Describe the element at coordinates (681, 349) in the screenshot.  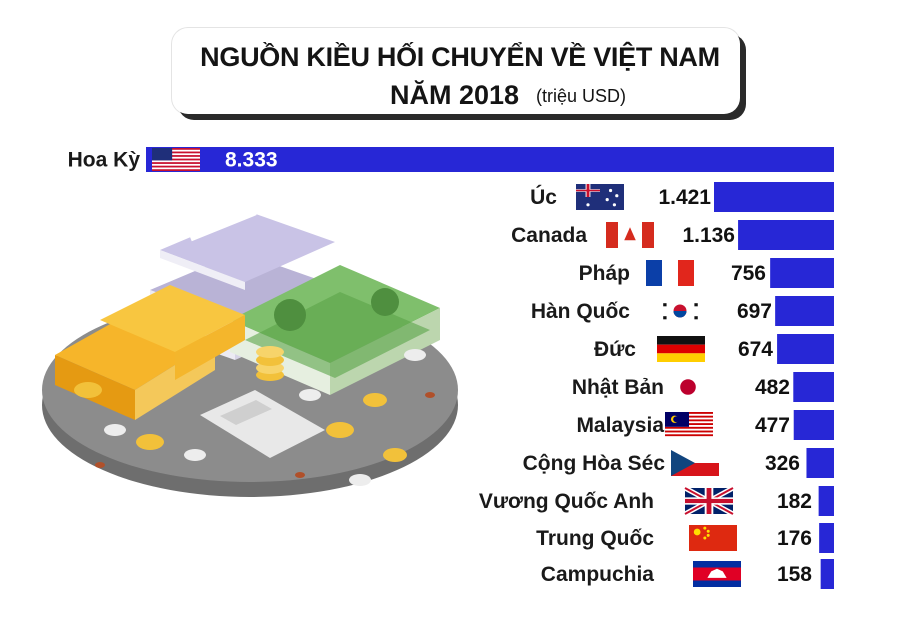
I see `de-flag-icon` at that location.